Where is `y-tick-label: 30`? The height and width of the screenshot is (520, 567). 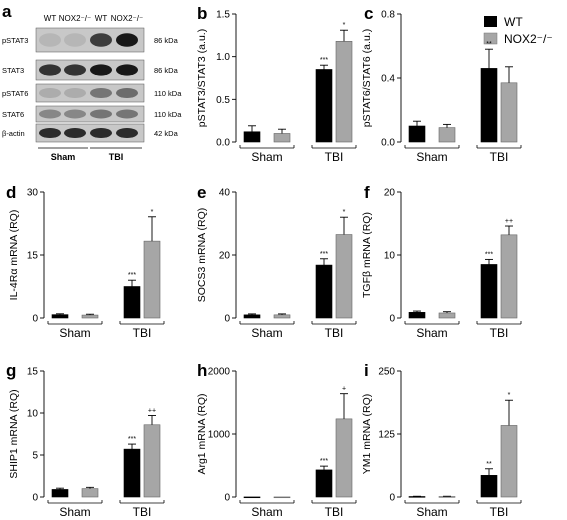
y-tick-label: 30 is located at coordinates (33, 193).